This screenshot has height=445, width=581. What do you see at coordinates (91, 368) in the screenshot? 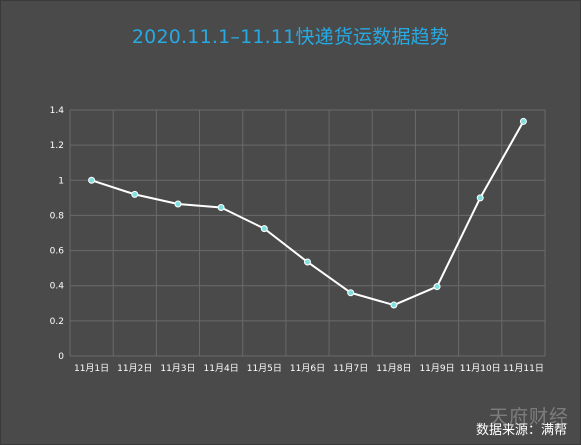
I see `x-tick-label: 11月1日` at bounding box center [91, 368].